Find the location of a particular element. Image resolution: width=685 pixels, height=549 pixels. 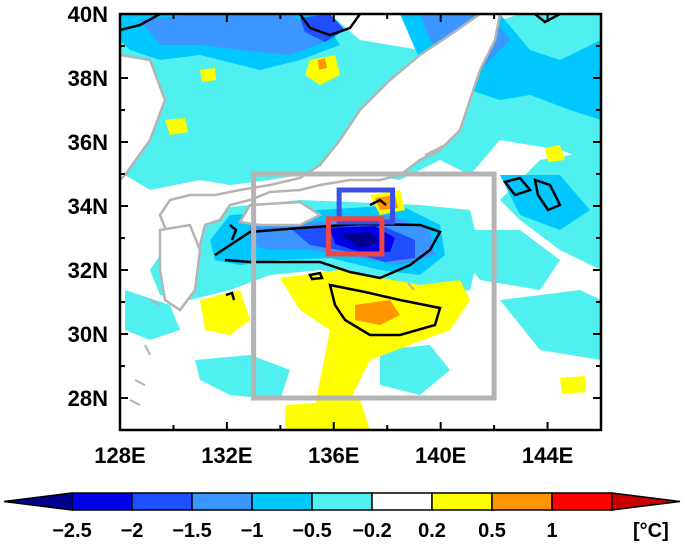

lon-label: 140E is located at coordinates (440, 455).